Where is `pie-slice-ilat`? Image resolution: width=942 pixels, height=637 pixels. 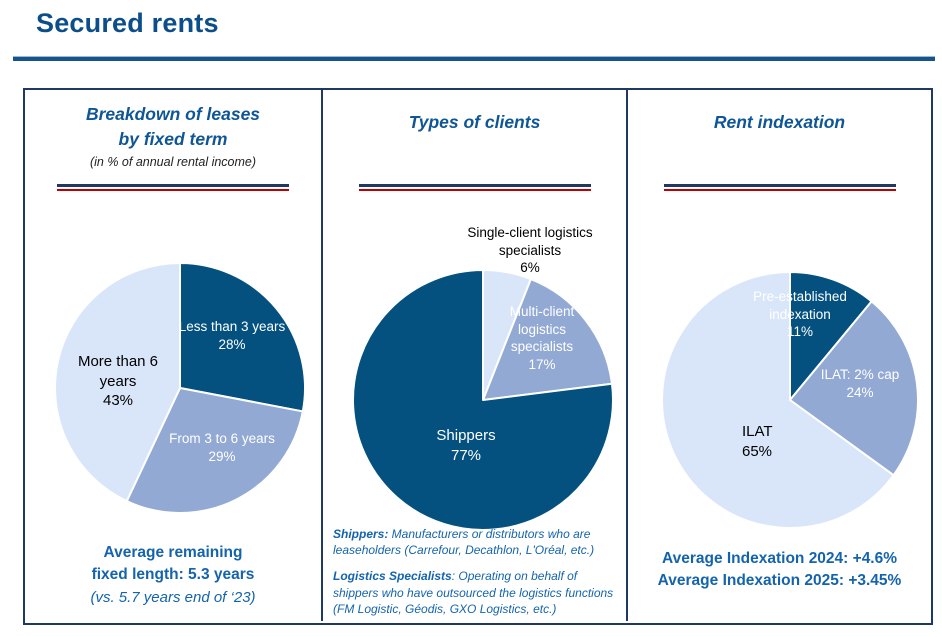
pie-slice-ilat is located at coordinates (778, 400).